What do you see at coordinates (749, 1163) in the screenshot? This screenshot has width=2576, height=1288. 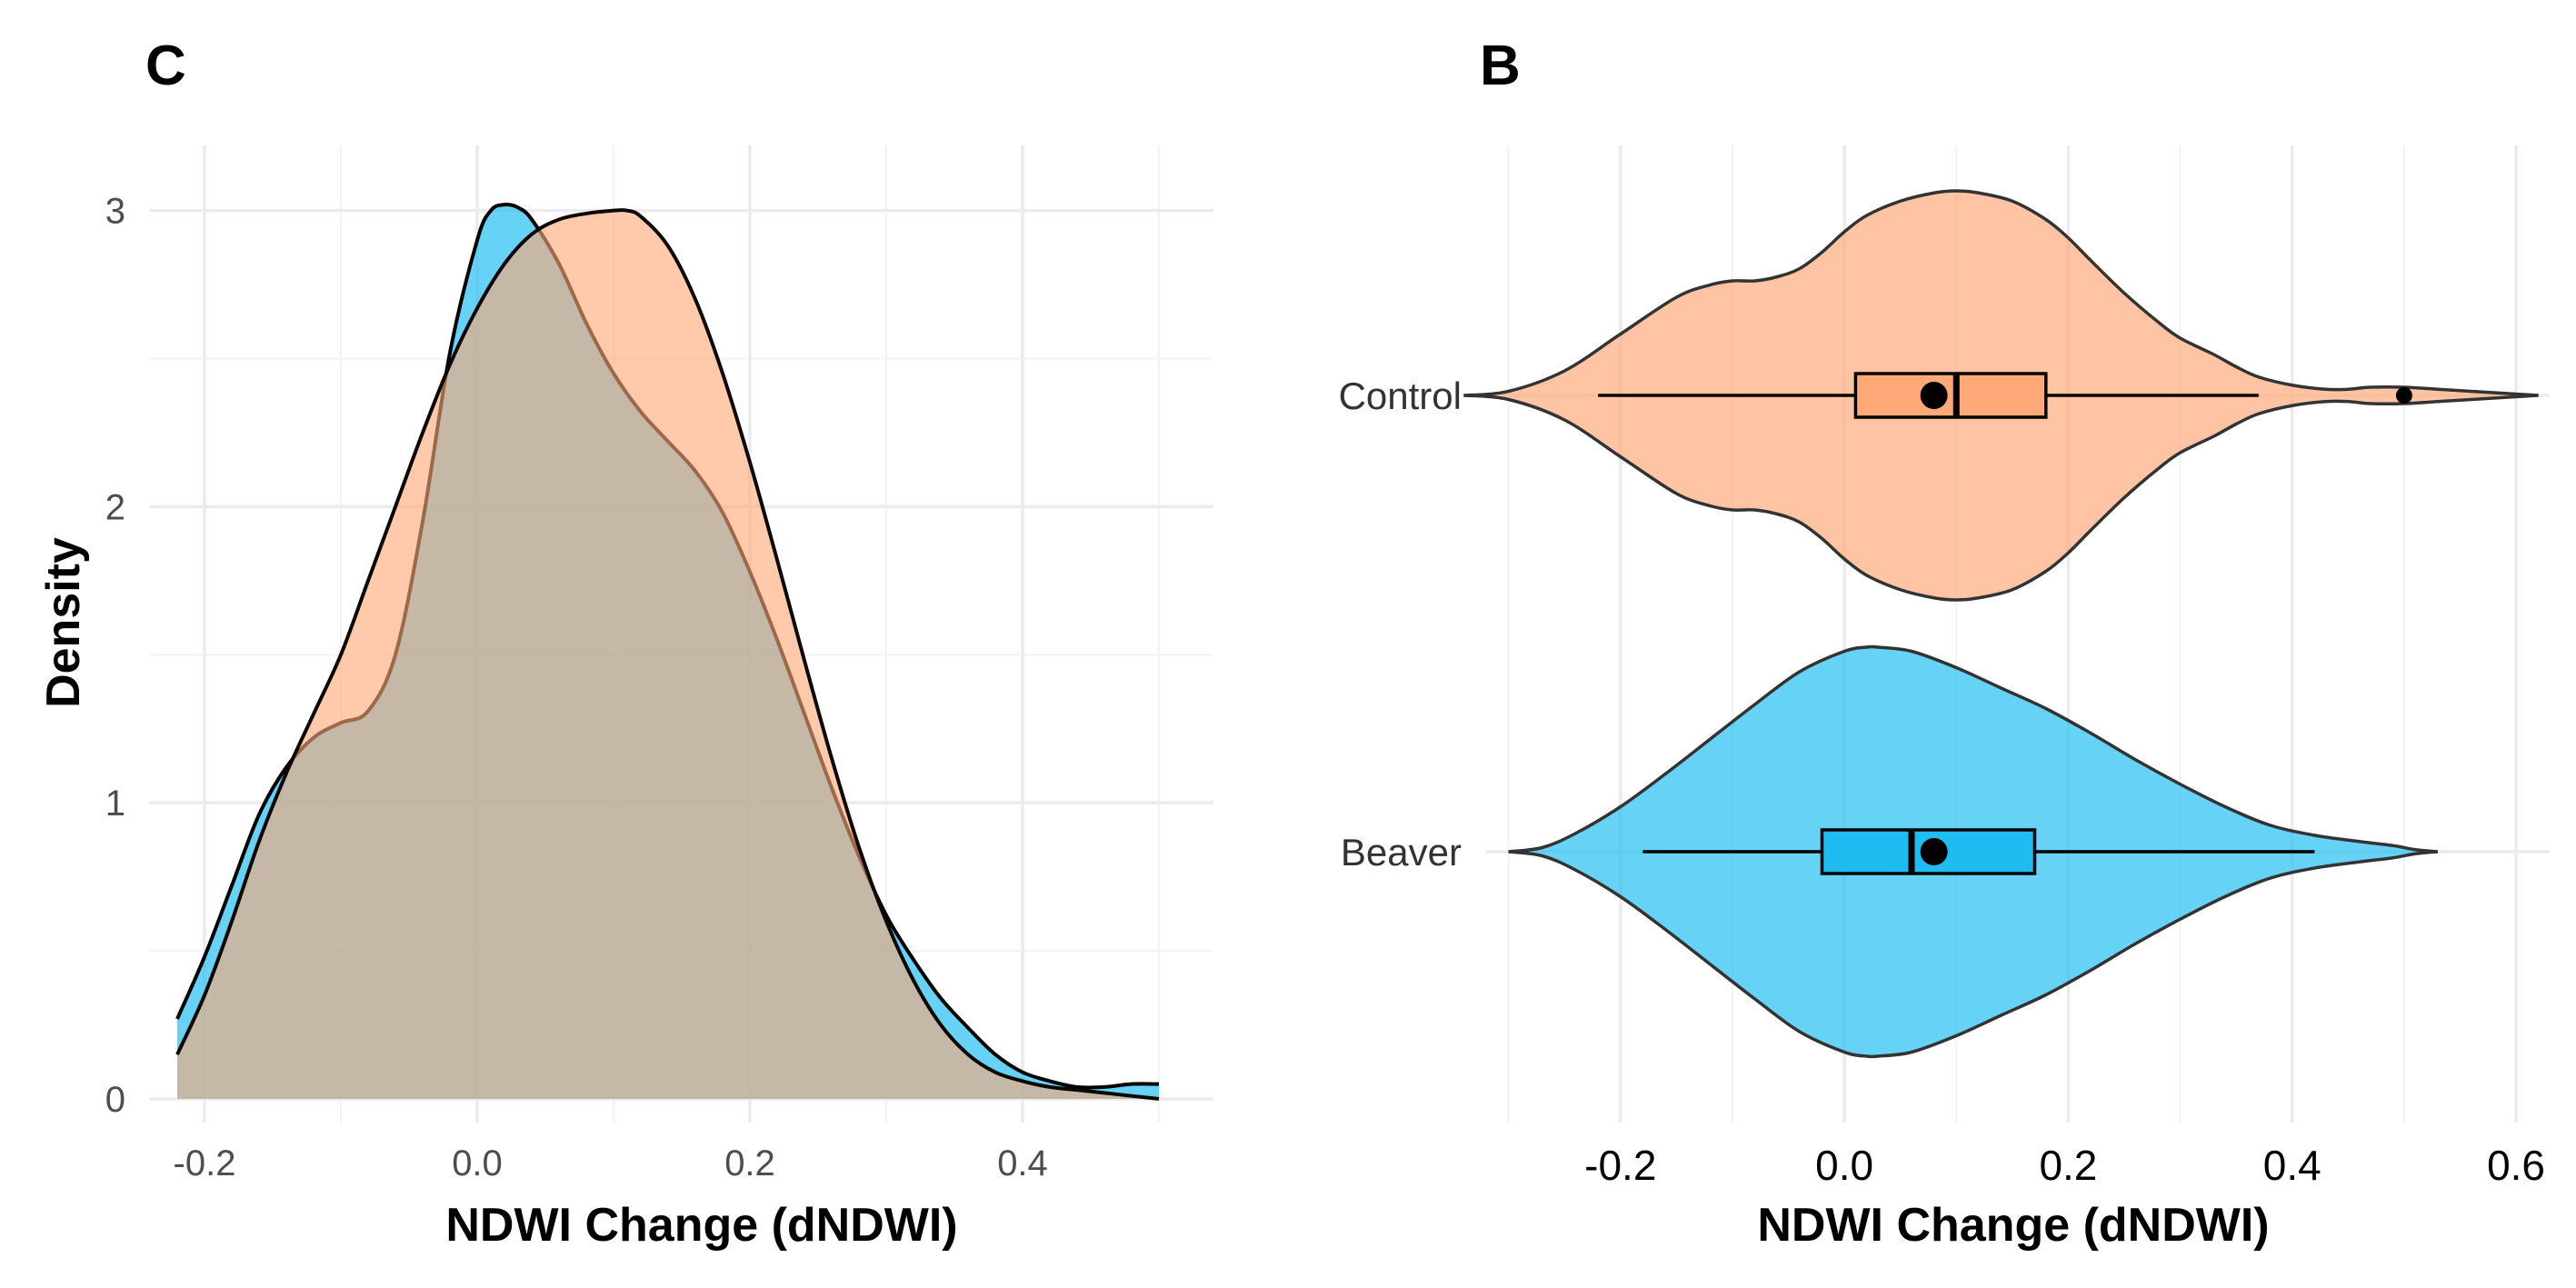 I see `density-x-tick-label: 0.2` at bounding box center [749, 1163].